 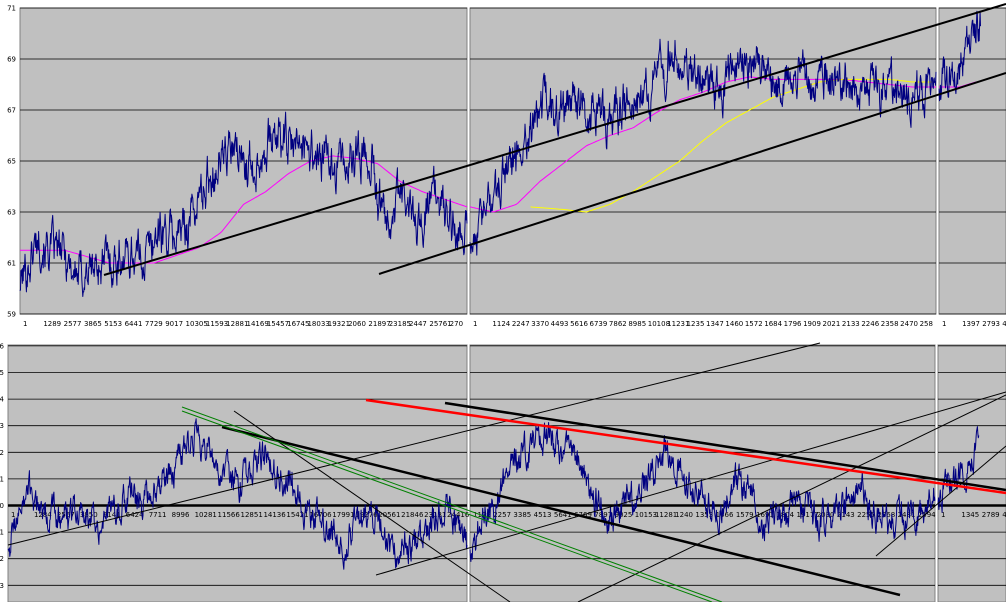 I want to click on bottom-x-tick-label: 16706, so click(x=320, y=515).